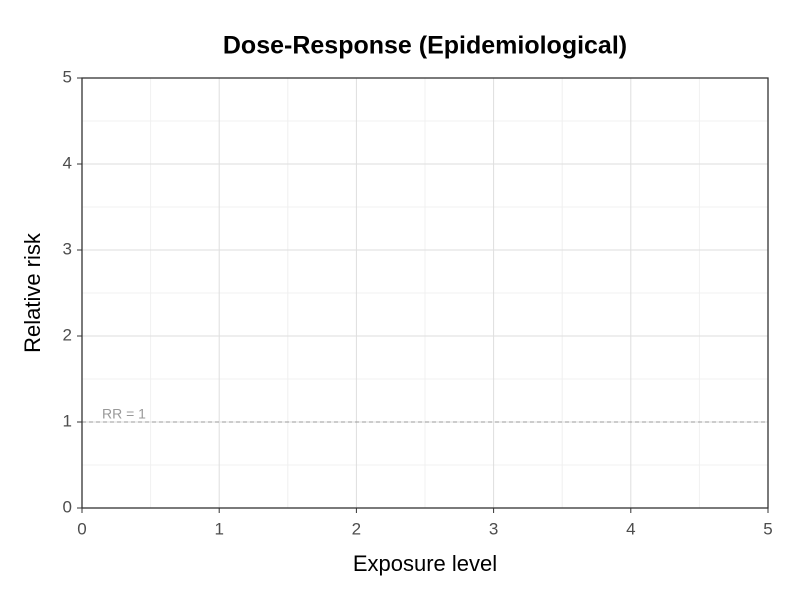  I want to click on y-tick-label: 3, so click(67, 248).